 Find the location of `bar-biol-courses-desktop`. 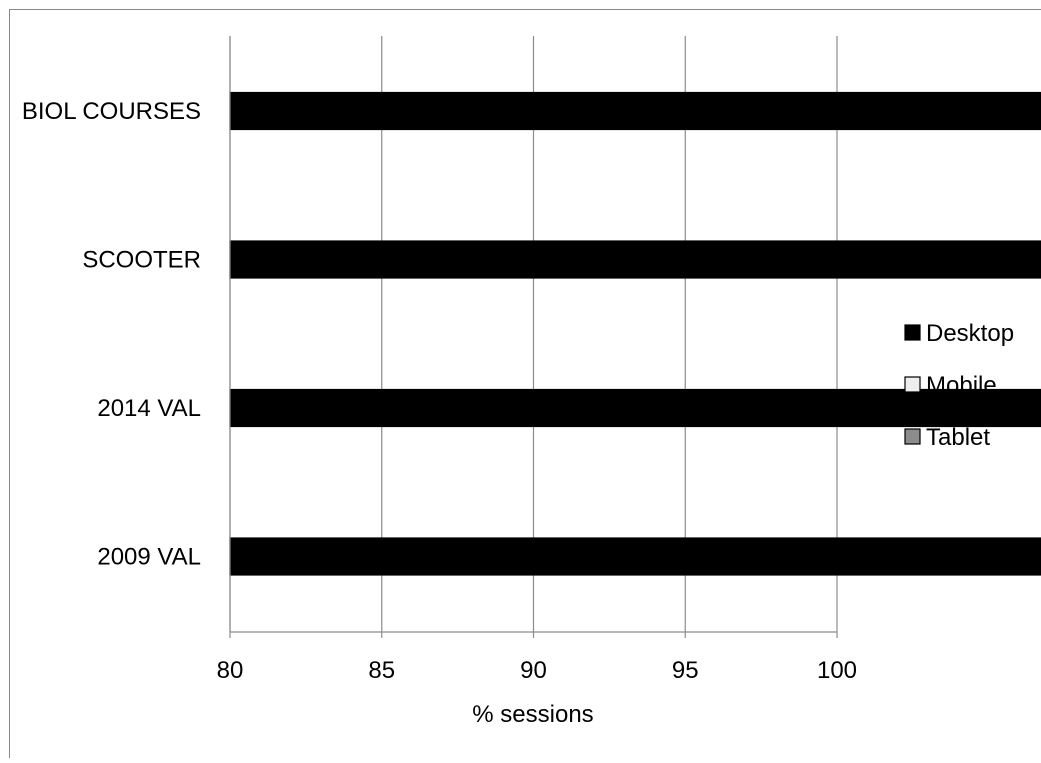

bar-biol-courses-desktop is located at coordinates (635, 111).